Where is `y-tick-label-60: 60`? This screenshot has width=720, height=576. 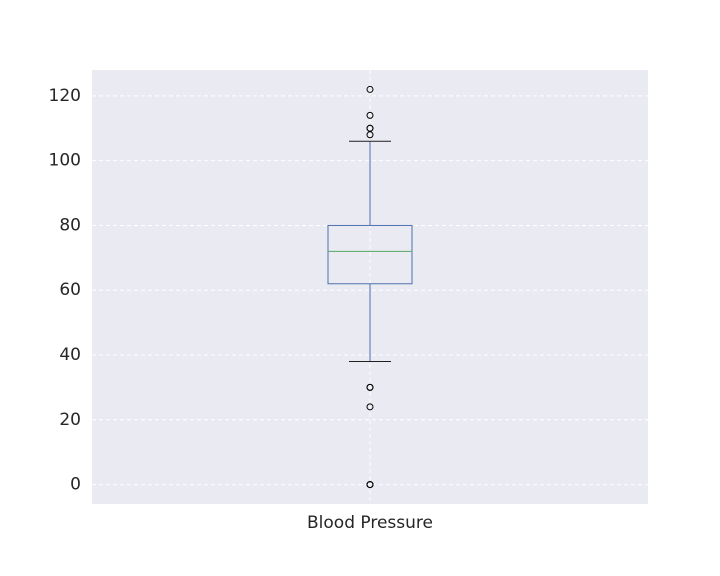 y-tick-label-60: 60 is located at coordinates (70, 290).